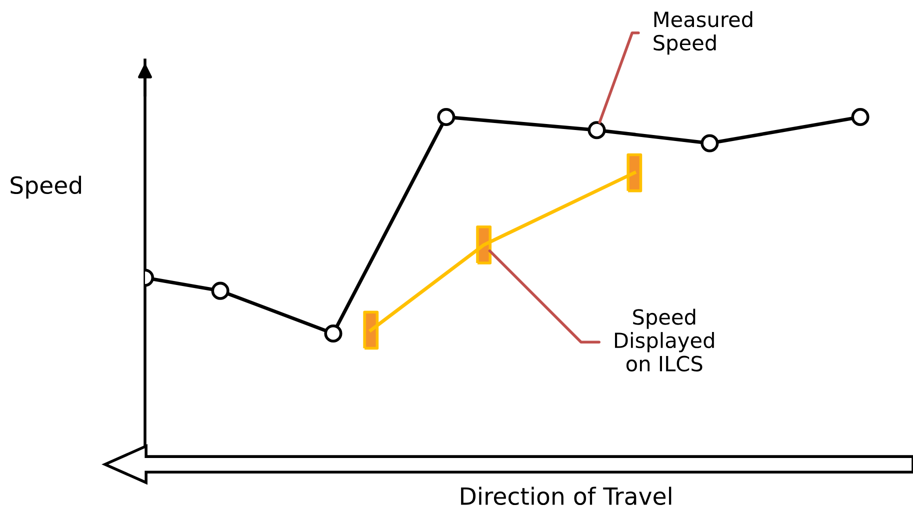 This screenshot has width=913, height=520. What do you see at coordinates (45, 187) in the screenshot?
I see `y-axis-title: Speed` at bounding box center [45, 187].